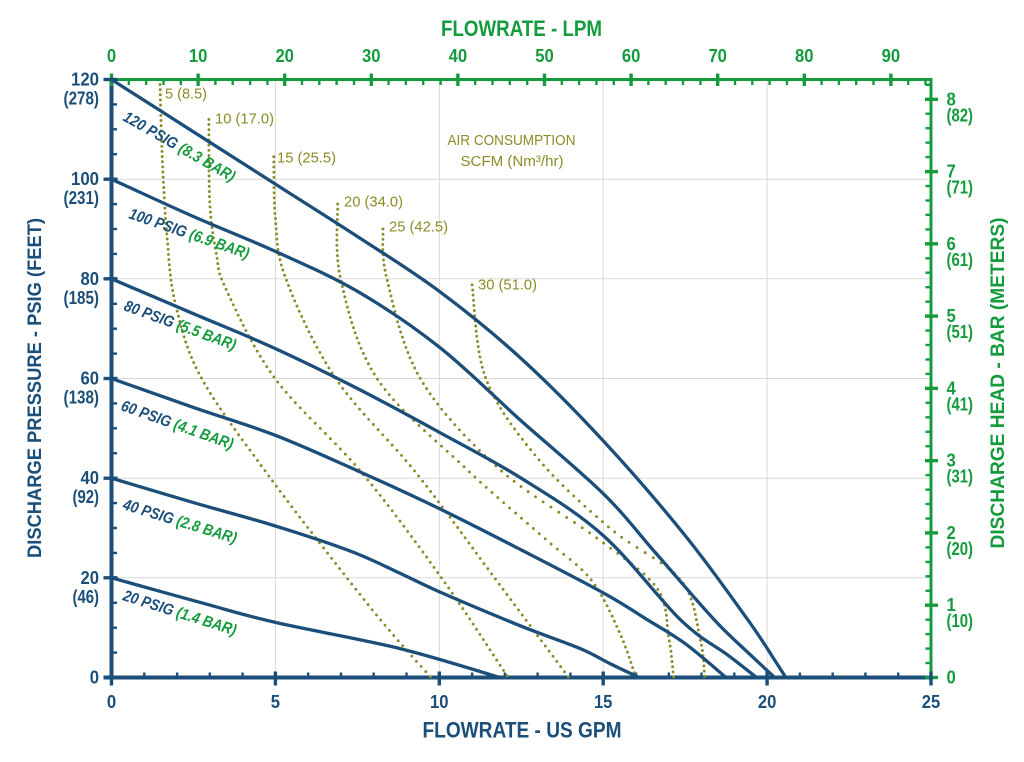  What do you see at coordinates (512, 161) in the screenshot?
I see `svg-text: SCFM (Nm³/hr)` at bounding box center [512, 161].